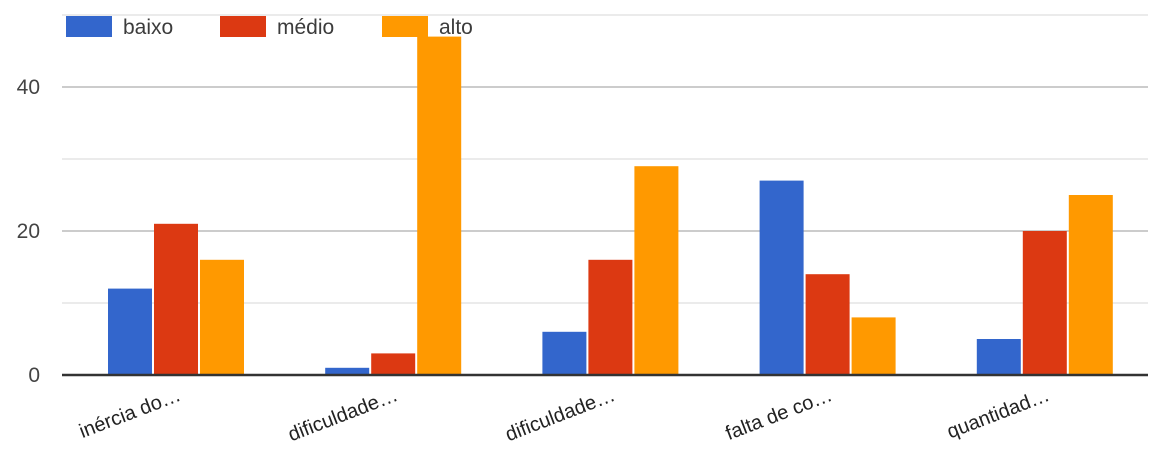 The height and width of the screenshot is (465, 1160). Describe the element at coordinates (456, 27) in the screenshot. I see `legend-label-alto: alto` at that location.